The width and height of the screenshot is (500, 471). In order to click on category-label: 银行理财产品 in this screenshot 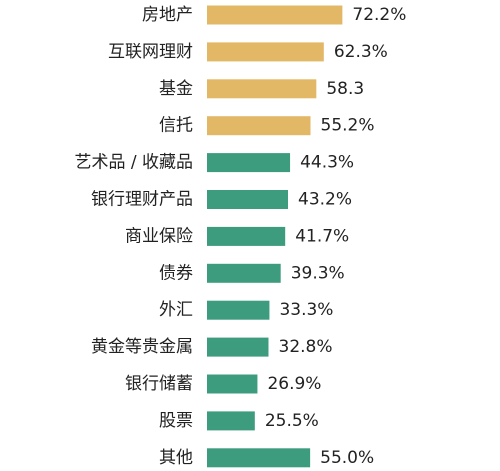, I will do `click(142, 200)`.